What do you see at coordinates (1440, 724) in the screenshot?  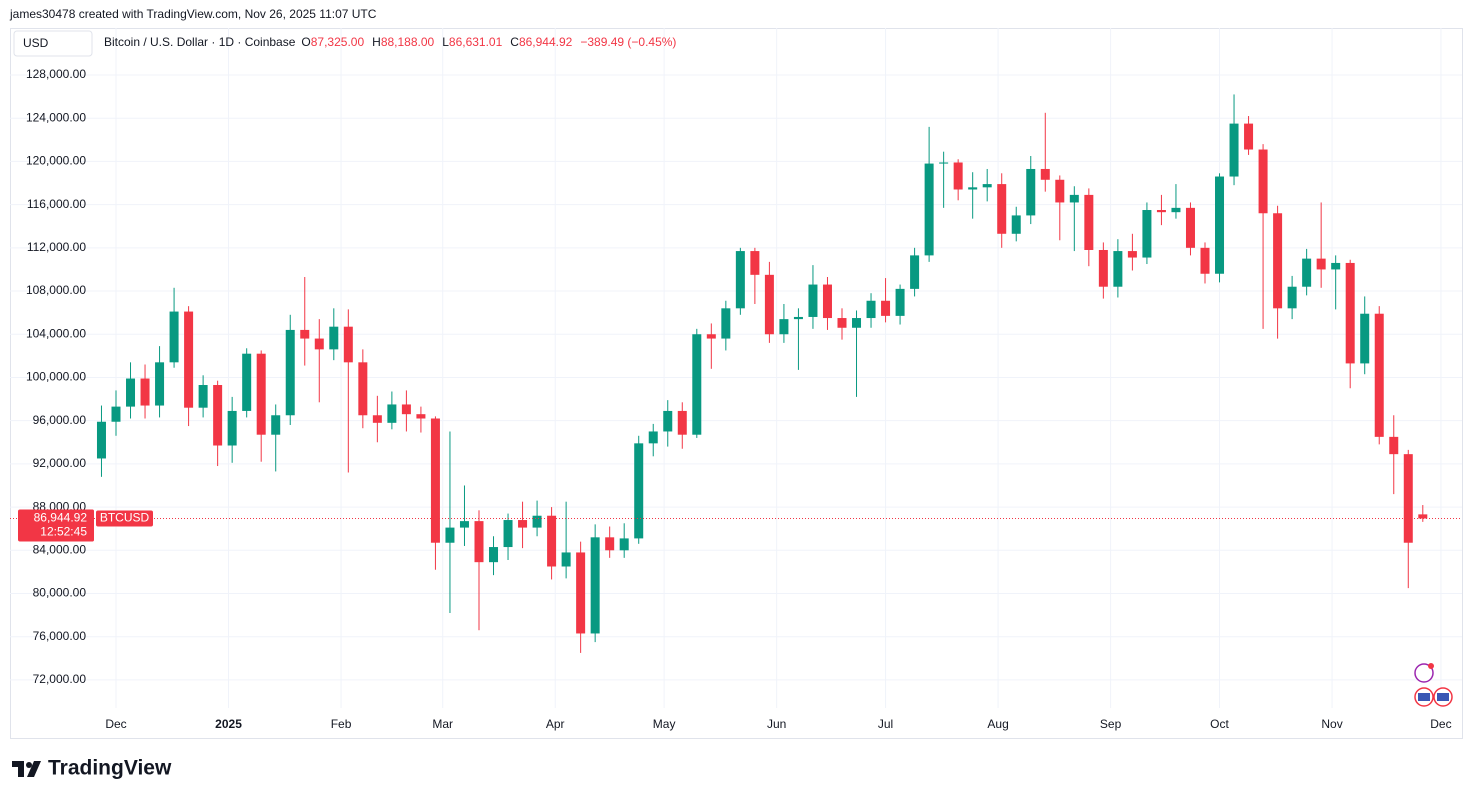 I see `x-tick-label: Dec` at bounding box center [1440, 724].